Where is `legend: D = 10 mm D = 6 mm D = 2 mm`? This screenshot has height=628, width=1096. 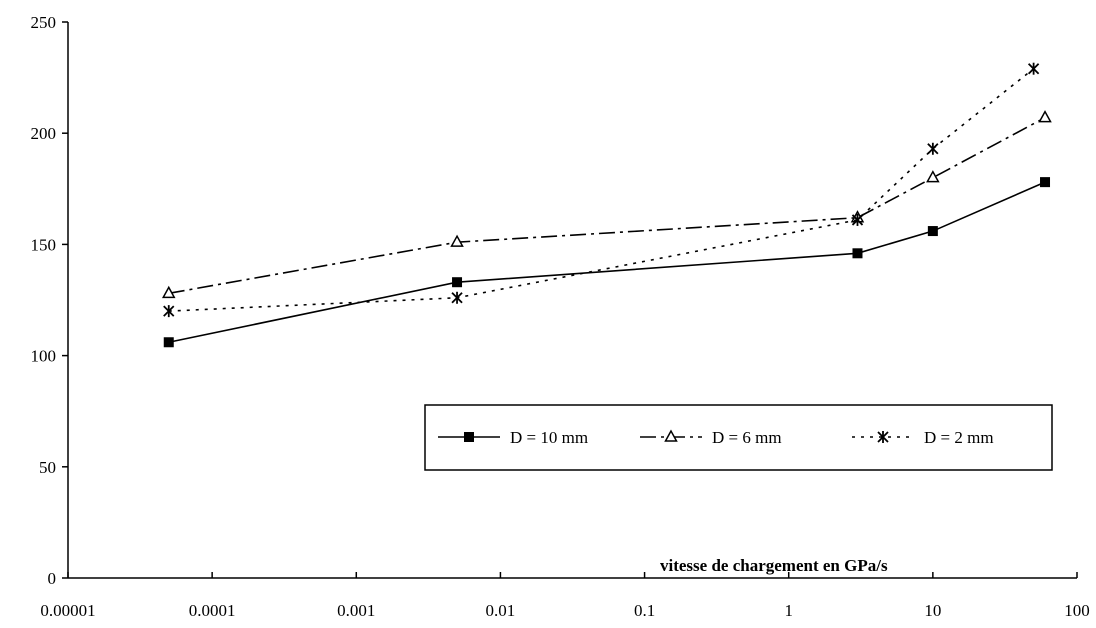
legend: D = 10 mm D = 6 mm D = 2 mm is located at coordinates (738, 437).